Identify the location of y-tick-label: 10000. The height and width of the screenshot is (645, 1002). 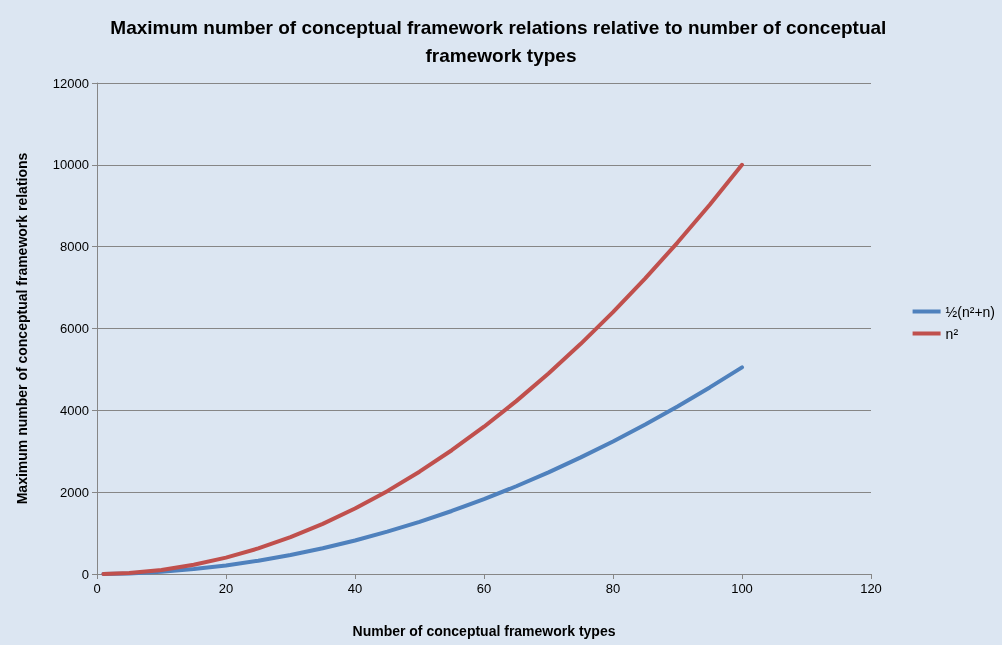
(70, 165).